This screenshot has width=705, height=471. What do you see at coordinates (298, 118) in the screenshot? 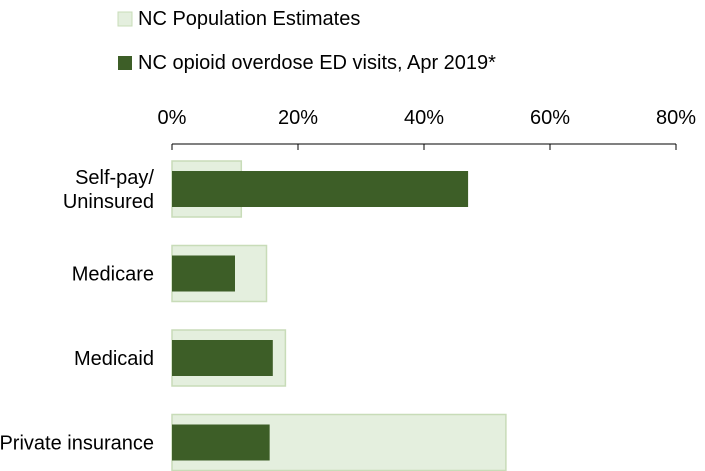
I see `x-tick-label: 20%` at bounding box center [298, 118].